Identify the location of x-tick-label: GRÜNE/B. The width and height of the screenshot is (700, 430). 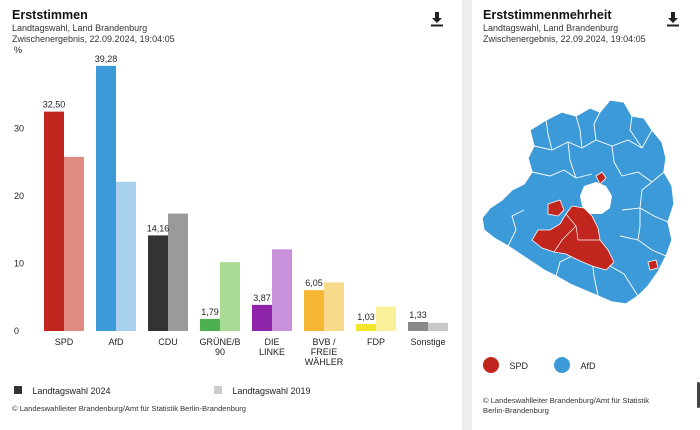
(219, 342).